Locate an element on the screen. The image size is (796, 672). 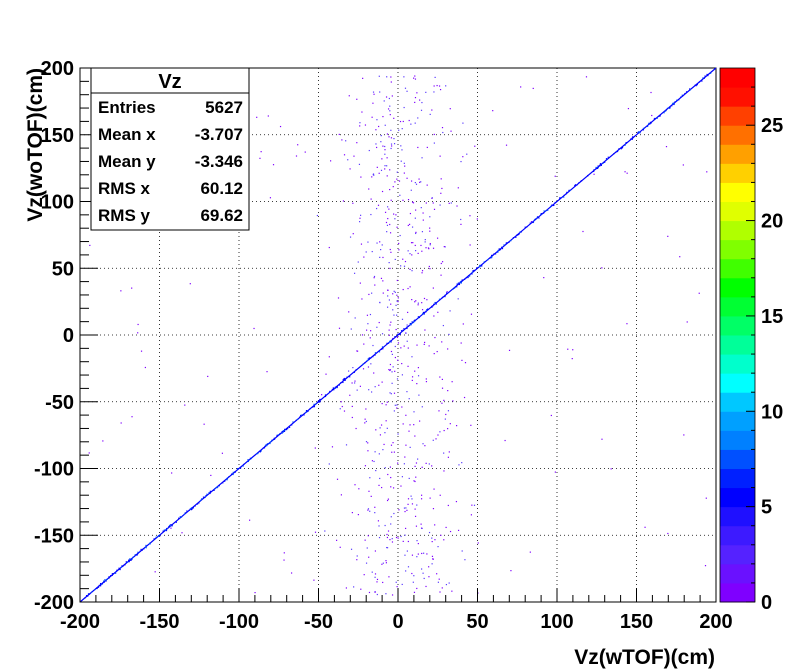
colorbar-tick-label: 5 is located at coordinates (766, 508).